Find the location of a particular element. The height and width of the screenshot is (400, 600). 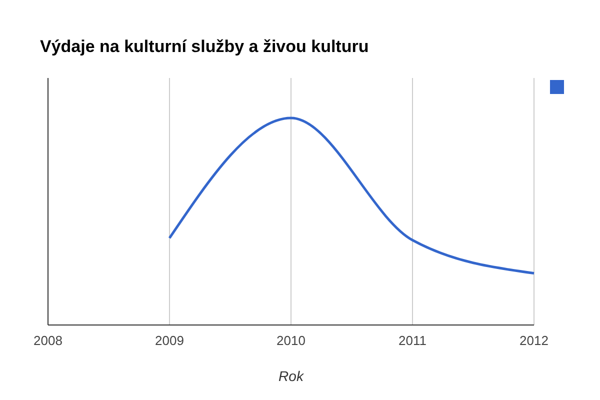

x-tick-label: 2012 is located at coordinates (534, 340).